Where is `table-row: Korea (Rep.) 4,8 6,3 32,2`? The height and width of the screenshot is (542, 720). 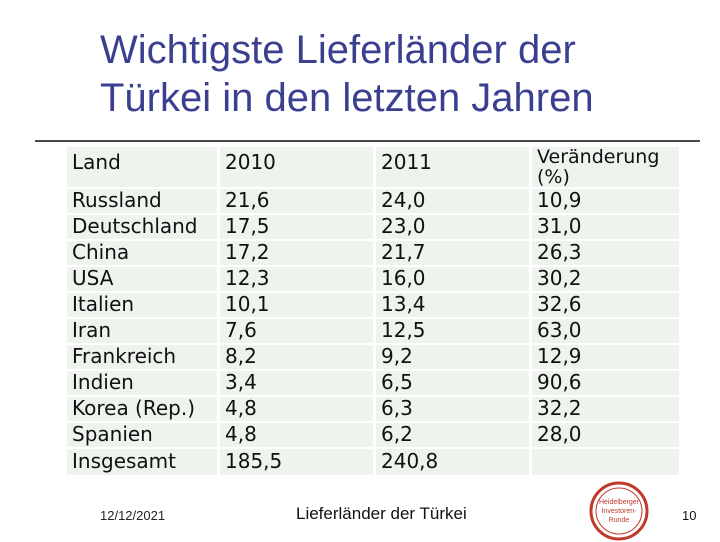 table-row: Korea (Rep.) 4,8 6,3 32,2 is located at coordinates (373, 409).